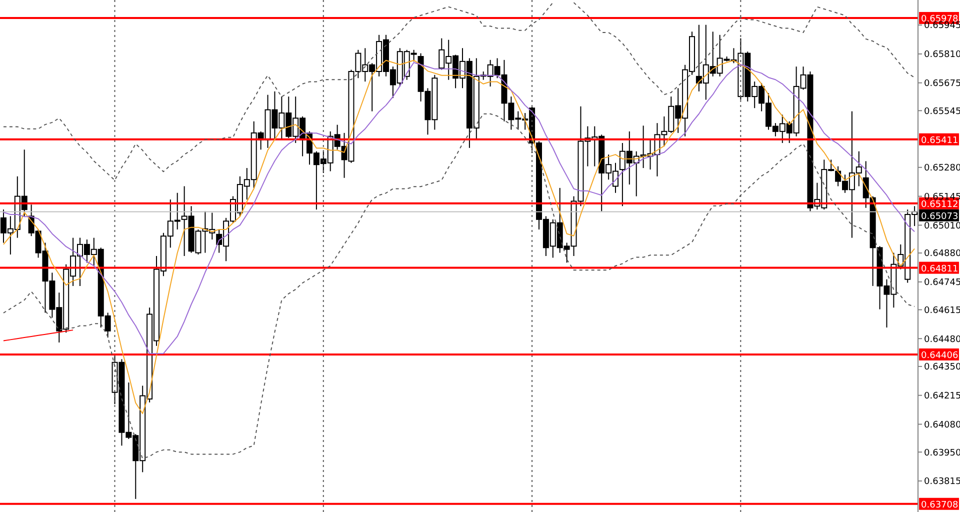 The width and height of the screenshot is (960, 512). I want to click on y-tick-label: 0.63815, so click(942, 482).